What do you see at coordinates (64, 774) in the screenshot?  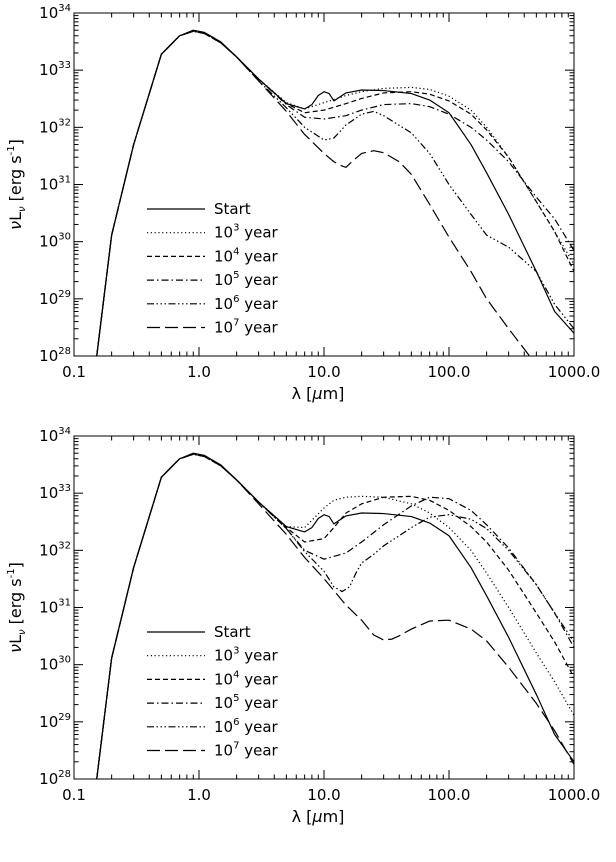 I see `y-tick-exponent: 28` at bounding box center [64, 774].